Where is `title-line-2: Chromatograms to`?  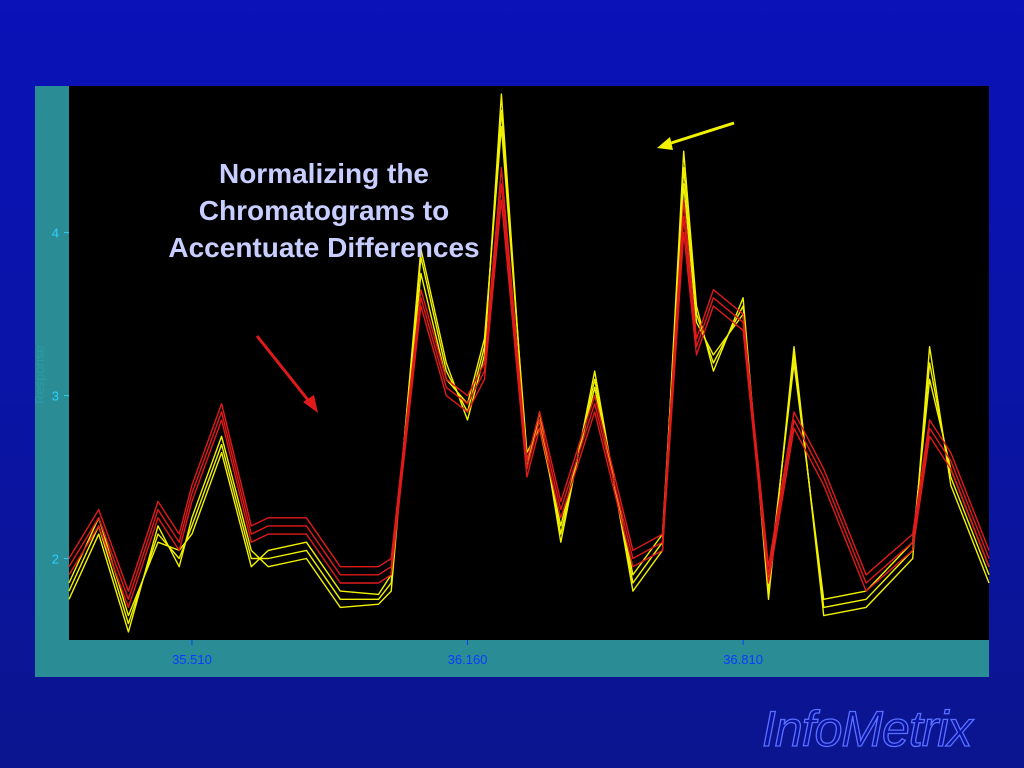 title-line-2: Chromatograms to is located at coordinates (324, 210).